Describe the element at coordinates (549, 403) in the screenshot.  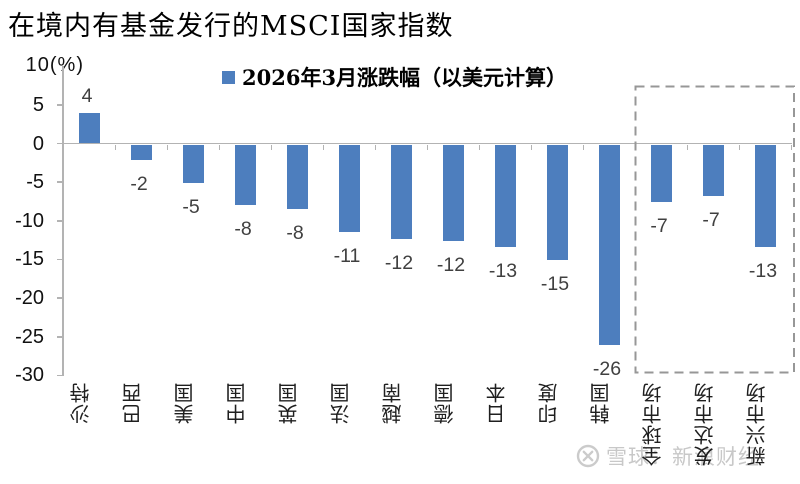
I see `category-label: 印度` at that location.